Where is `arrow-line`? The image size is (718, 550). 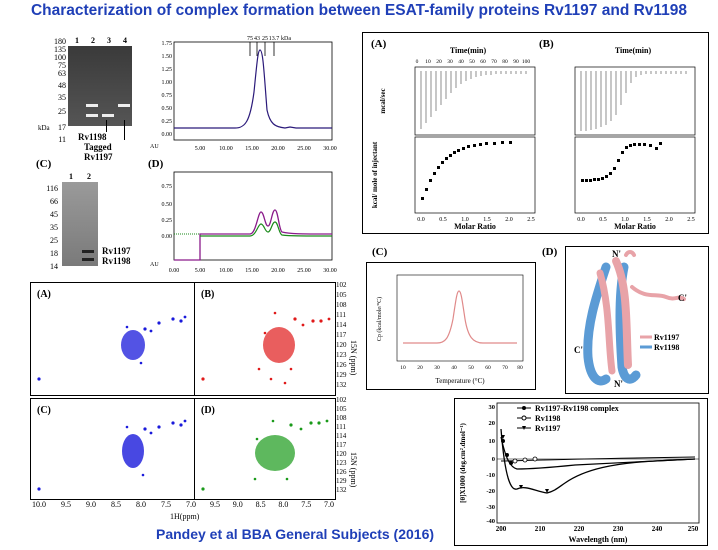 arrow-line is located at coordinates (106, 126).